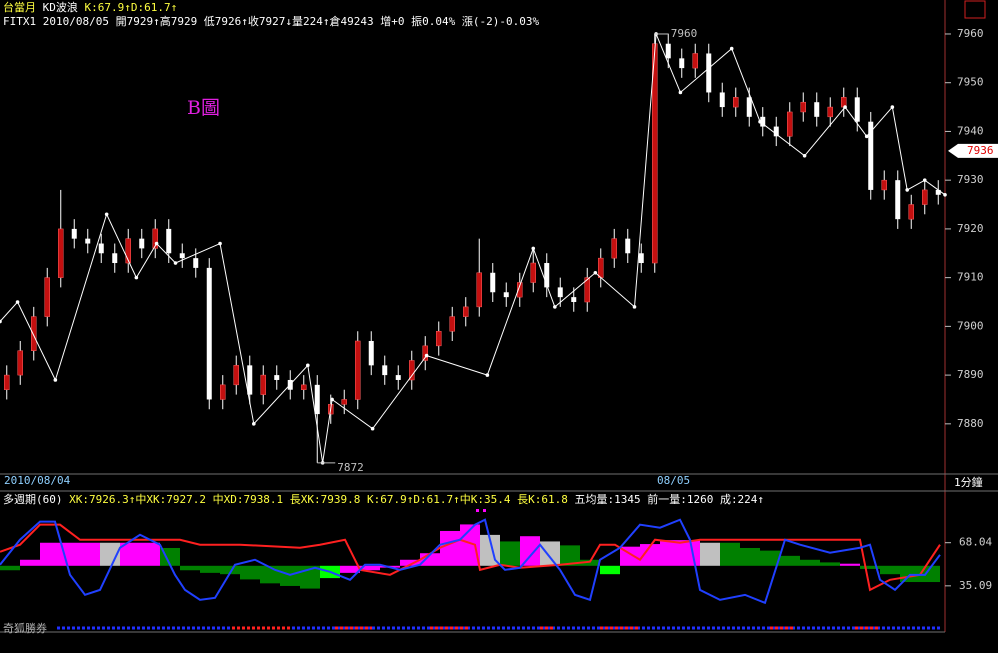 The image size is (998, 653). What do you see at coordinates (975, 542) in the screenshot?
I see `y-tick-label: 68.04` at bounding box center [975, 542].